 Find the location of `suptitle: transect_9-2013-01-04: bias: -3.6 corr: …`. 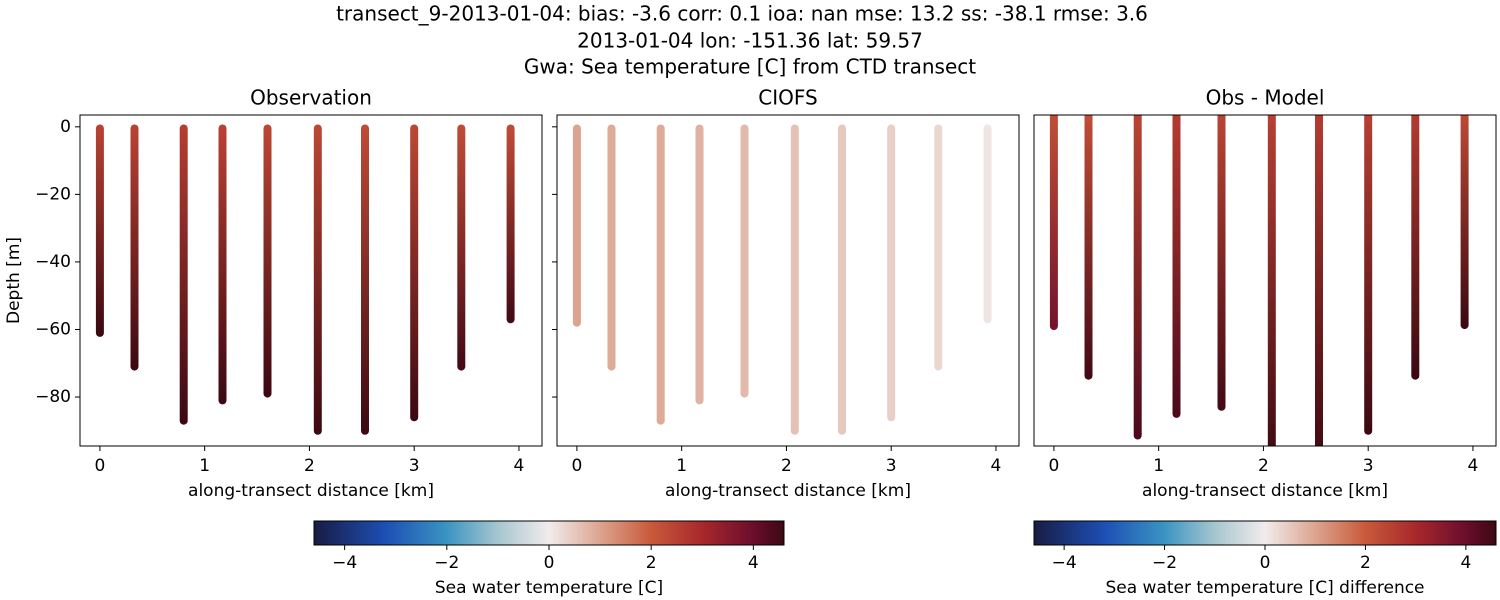

suptitle: transect_9-2013-01-04: bias: -3.6 corr: … is located at coordinates (742, 14).